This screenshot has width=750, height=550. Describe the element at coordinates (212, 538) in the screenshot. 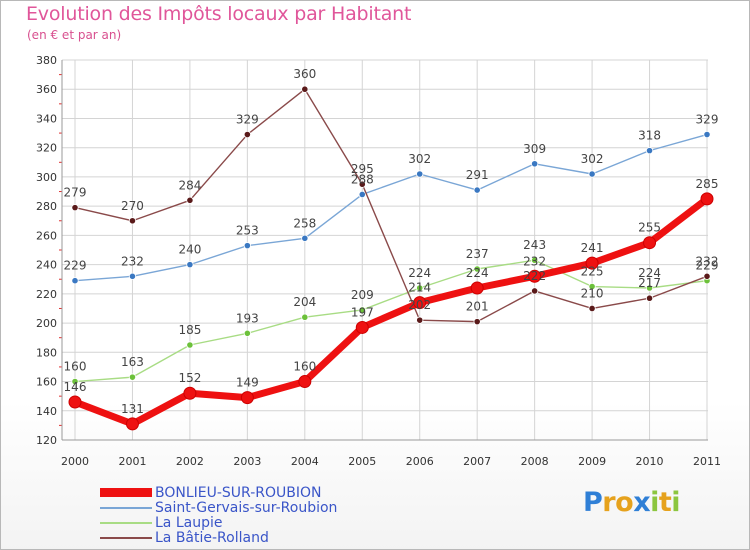

I see `legend-label: La Bâtie-Rolland` at that location.